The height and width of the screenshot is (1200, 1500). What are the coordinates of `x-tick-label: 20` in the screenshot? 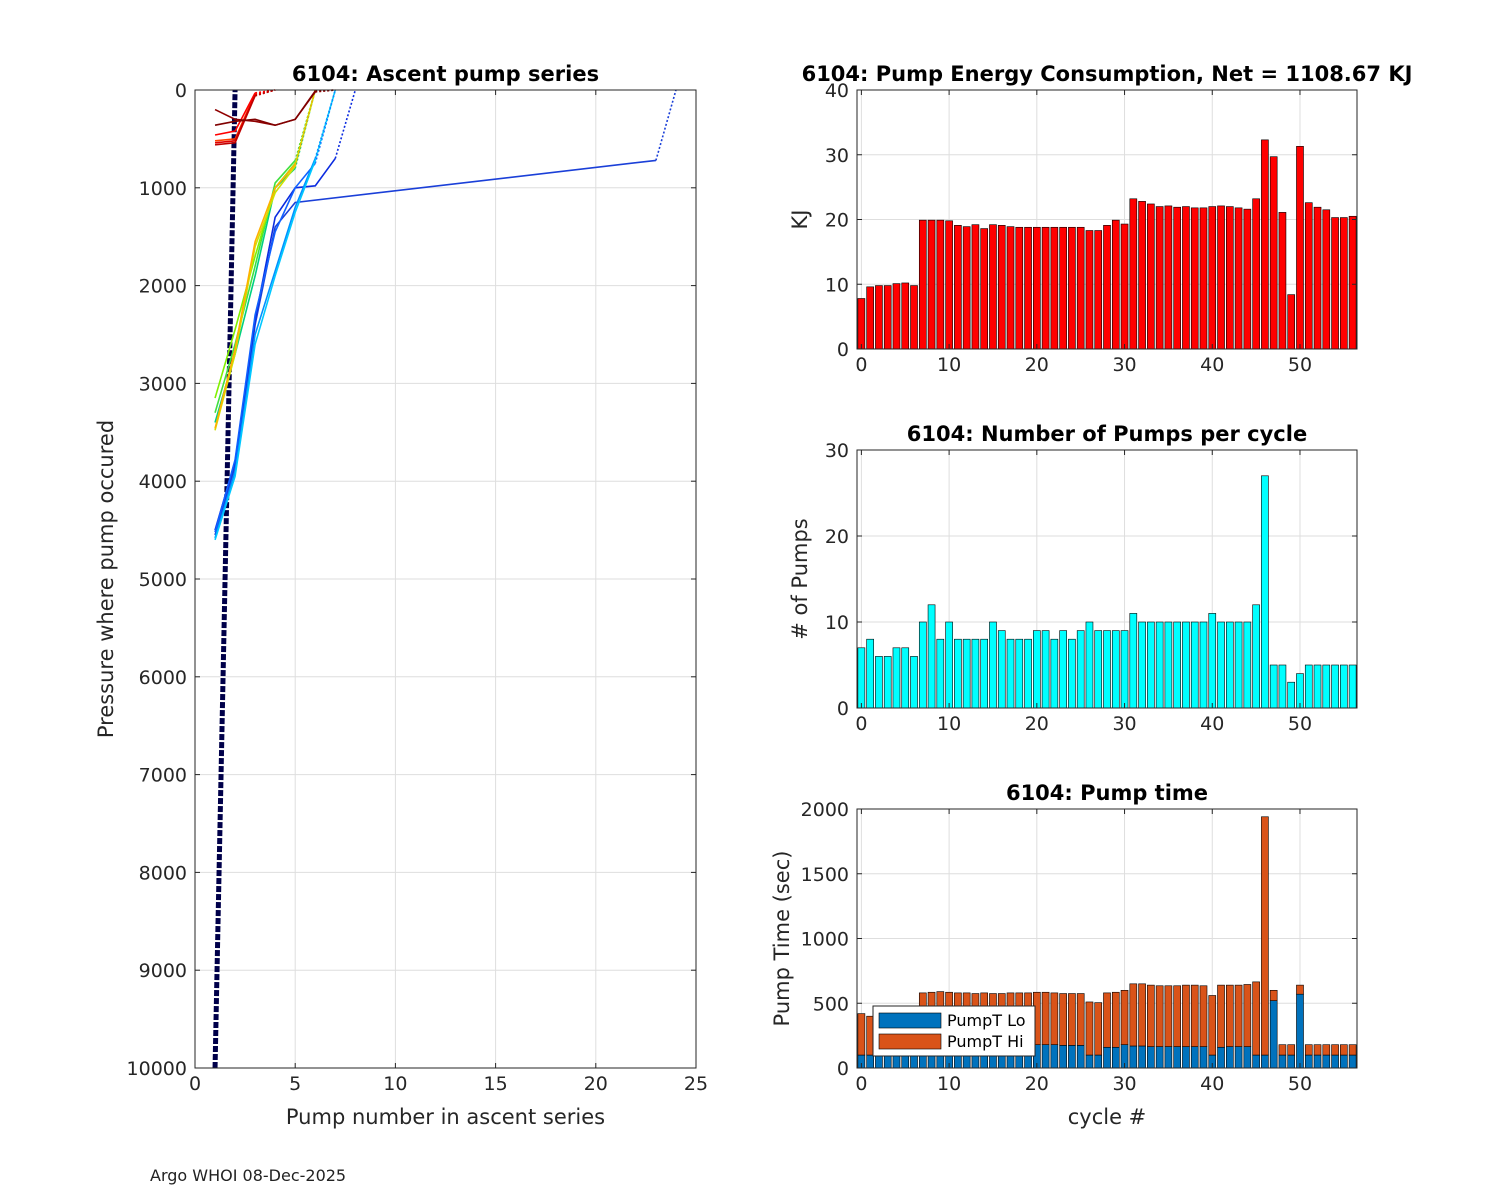 It's located at (596, 1084).